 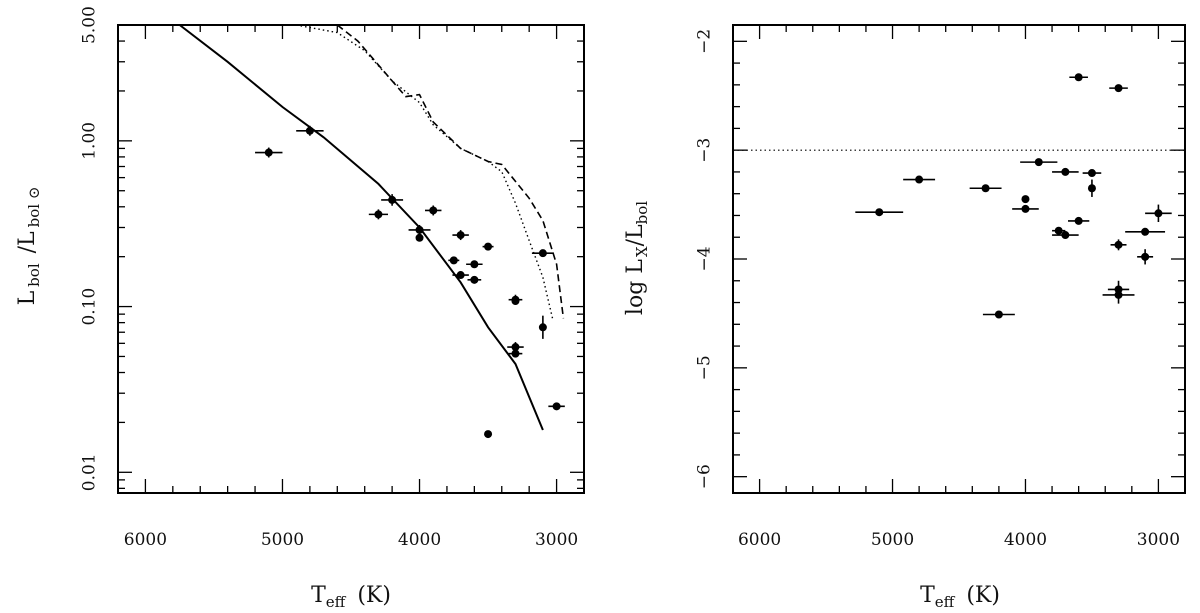 What do you see at coordinates (1013, 196) in the screenshot?
I see `data-points-right` at bounding box center [1013, 196].